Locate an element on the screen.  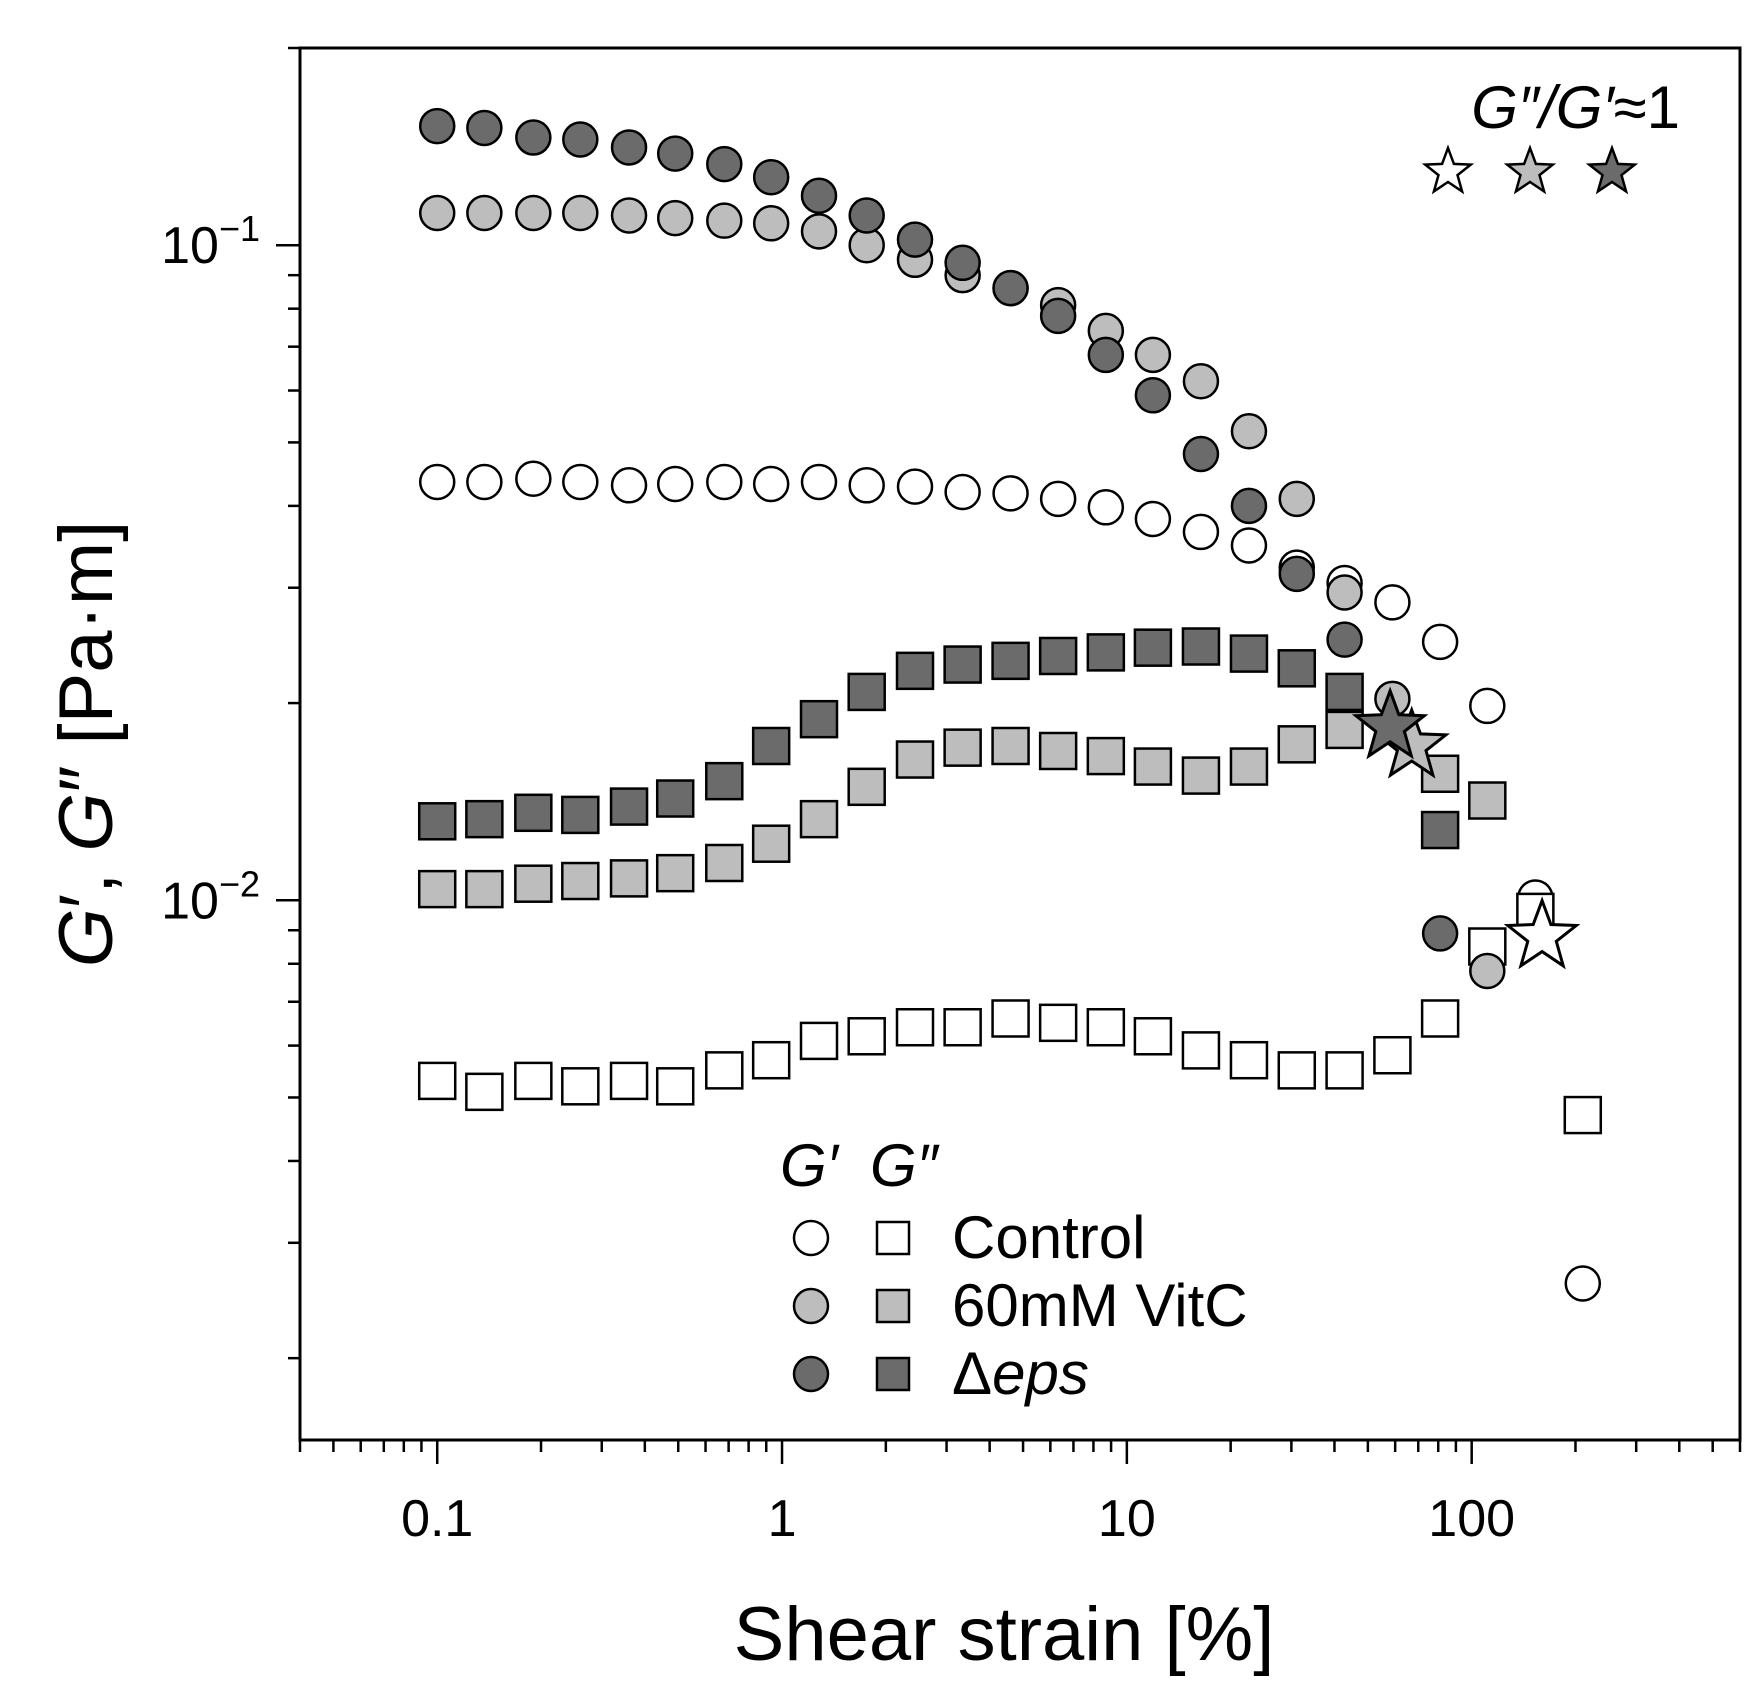
y-title-prime2: ″ is located at coordinates (86, 779).